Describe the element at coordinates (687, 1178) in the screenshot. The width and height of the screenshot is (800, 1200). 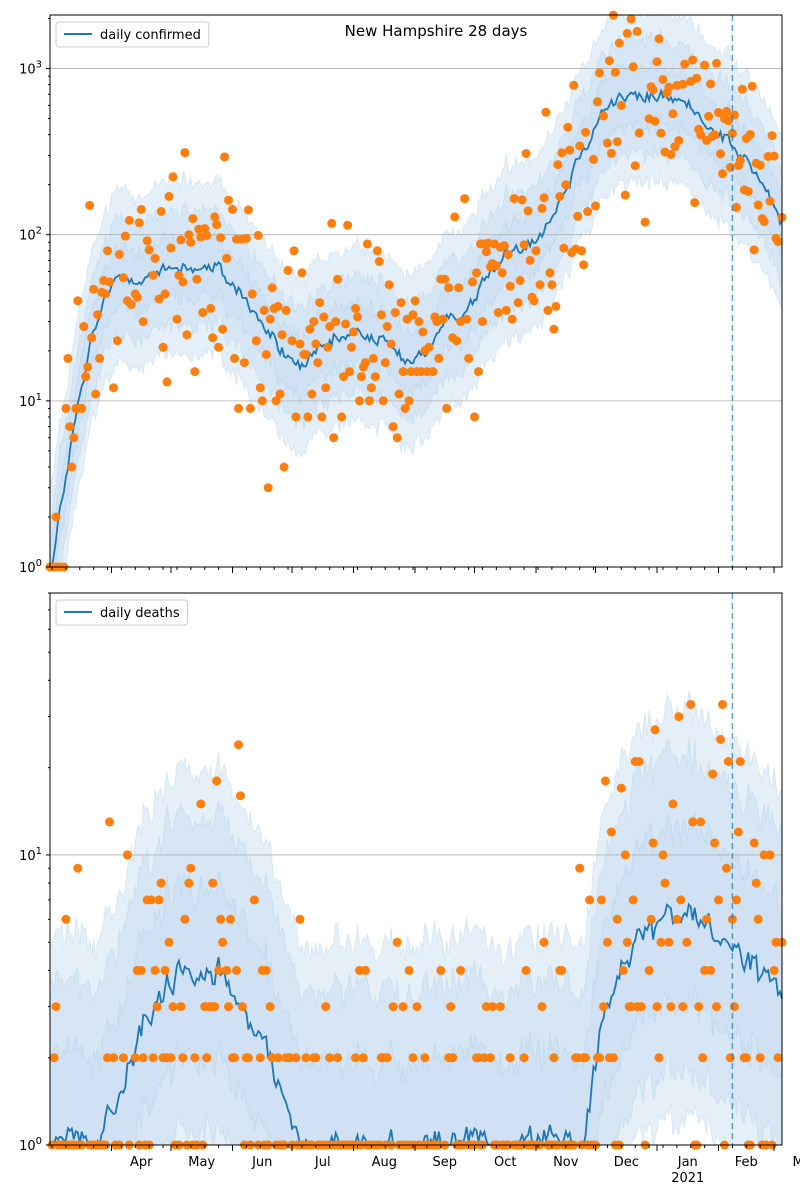
I see `x-year-label: 2021` at that location.